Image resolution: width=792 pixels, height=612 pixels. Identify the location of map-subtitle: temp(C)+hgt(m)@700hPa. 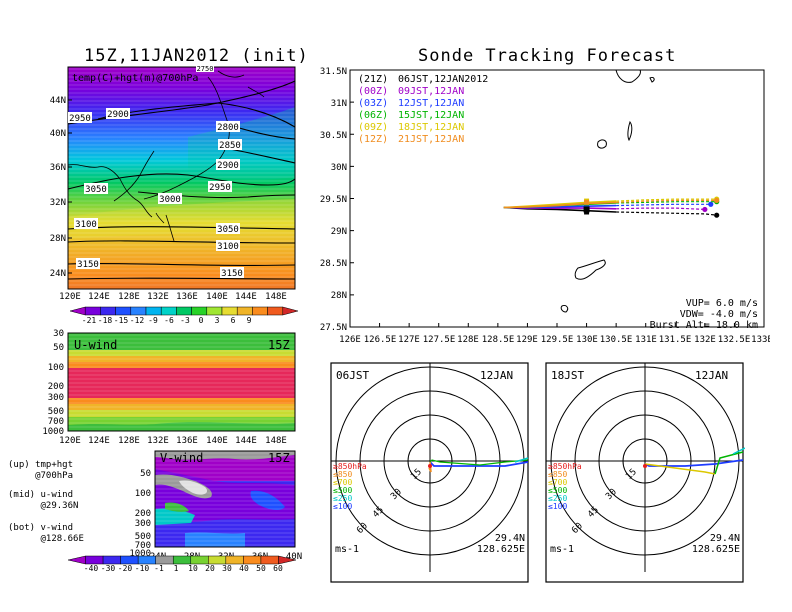
(135, 78).